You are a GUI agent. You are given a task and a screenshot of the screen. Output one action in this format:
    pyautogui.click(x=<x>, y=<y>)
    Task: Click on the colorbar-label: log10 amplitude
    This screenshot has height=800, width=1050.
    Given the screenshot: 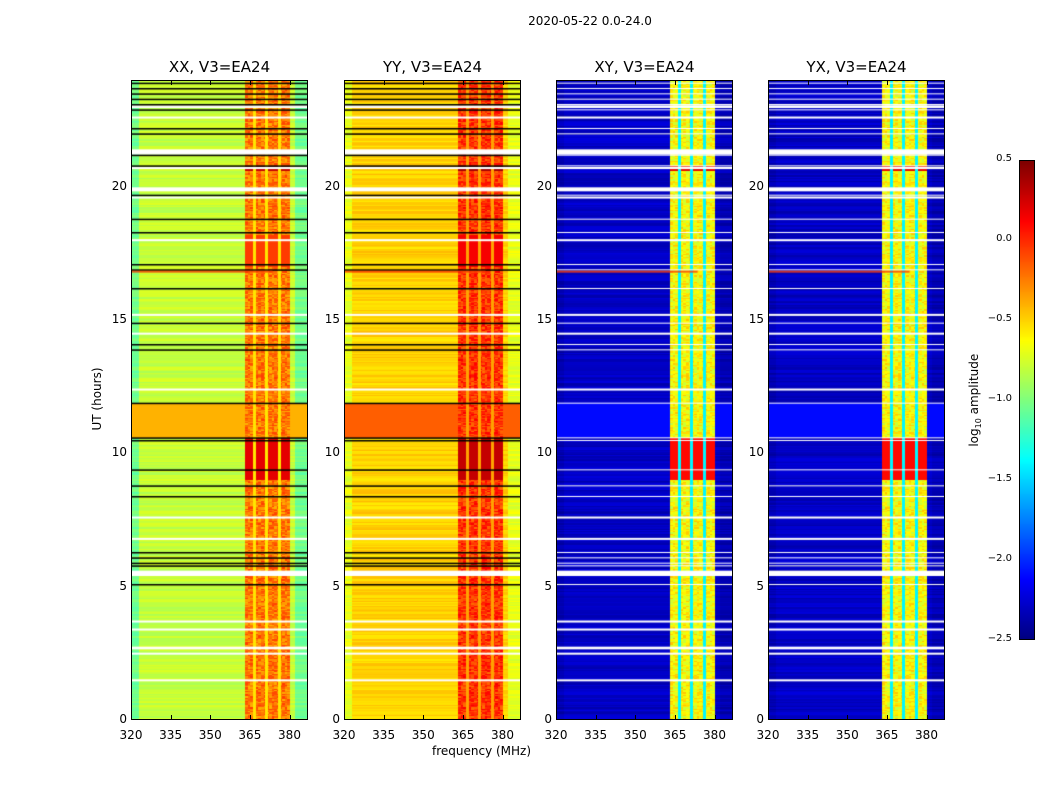 What is the action you would take?
    pyautogui.click(x=975, y=400)
    